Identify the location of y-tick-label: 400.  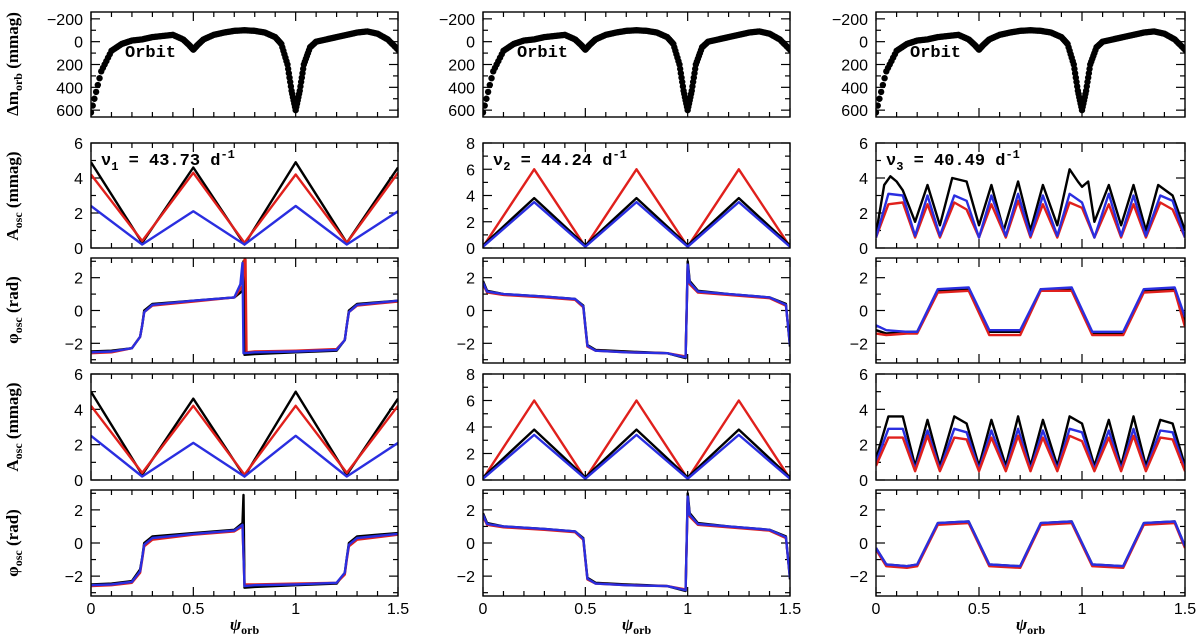
(69, 88).